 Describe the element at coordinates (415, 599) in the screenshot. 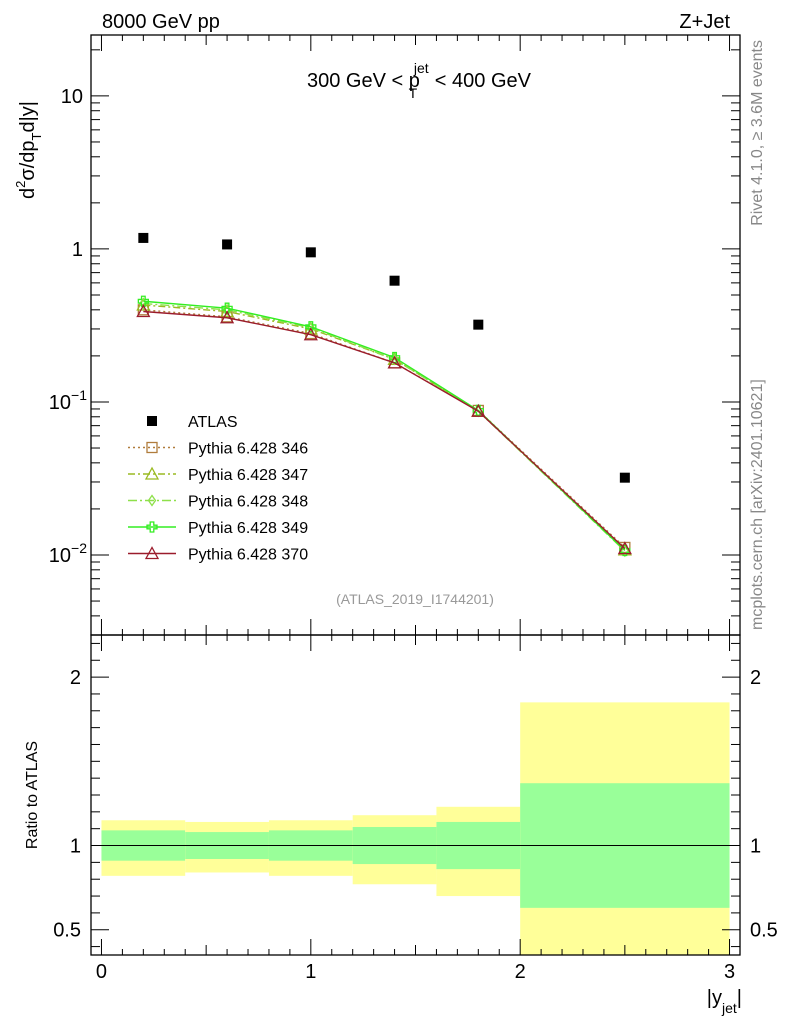

I see `analysis-reference: (ATLAS_2019_I1744201)` at that location.